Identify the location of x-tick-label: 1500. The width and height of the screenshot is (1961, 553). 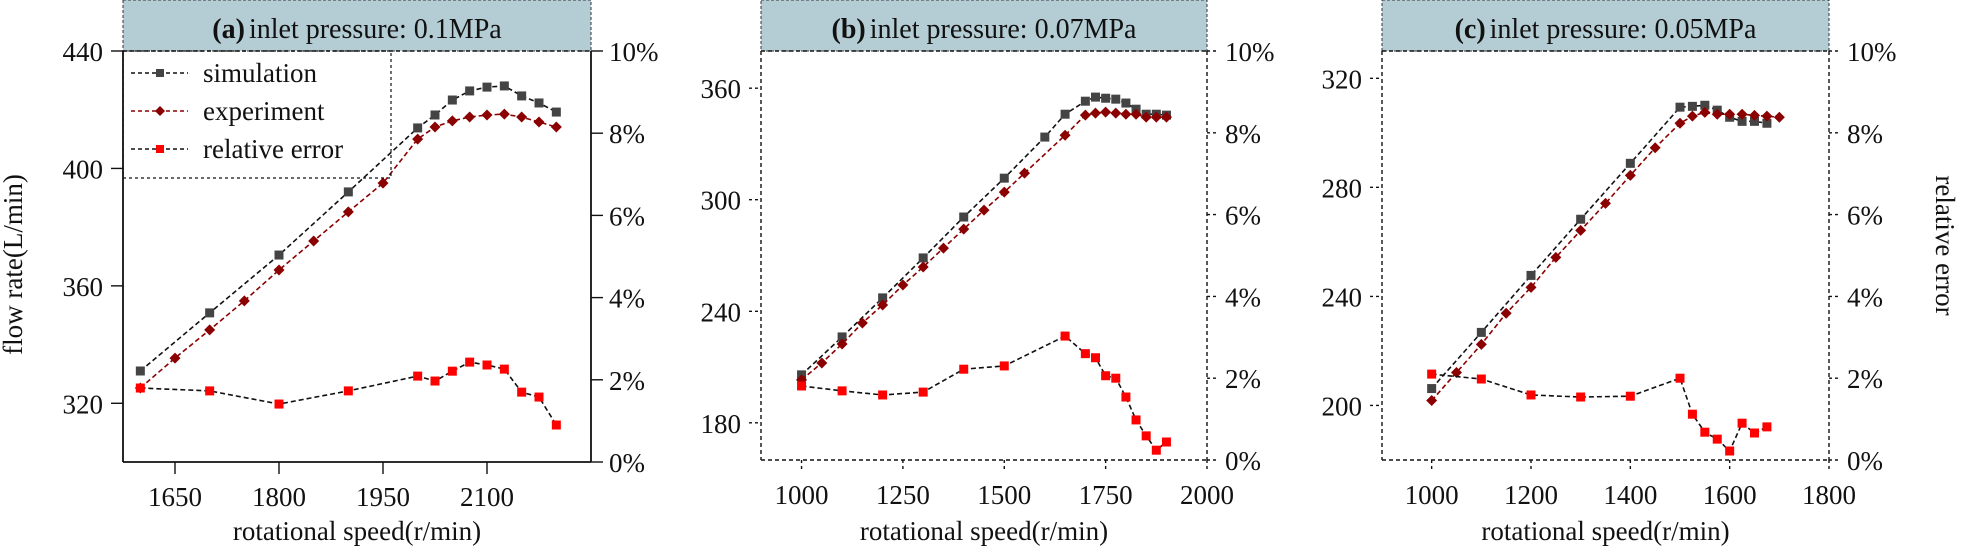
(1004, 495).